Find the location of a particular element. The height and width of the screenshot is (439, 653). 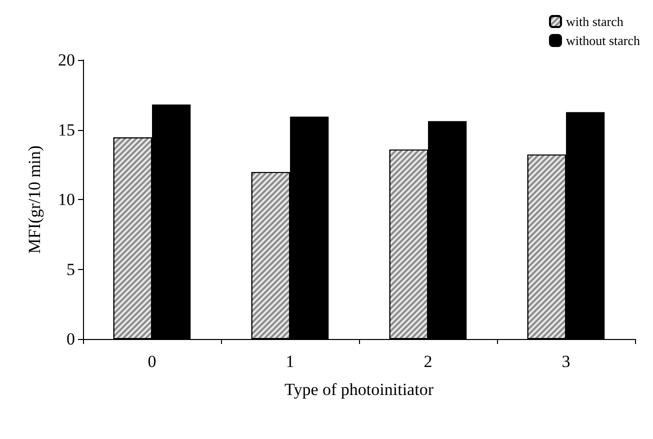

x-axis-title: Type of photoinitiator is located at coordinates (359, 389).